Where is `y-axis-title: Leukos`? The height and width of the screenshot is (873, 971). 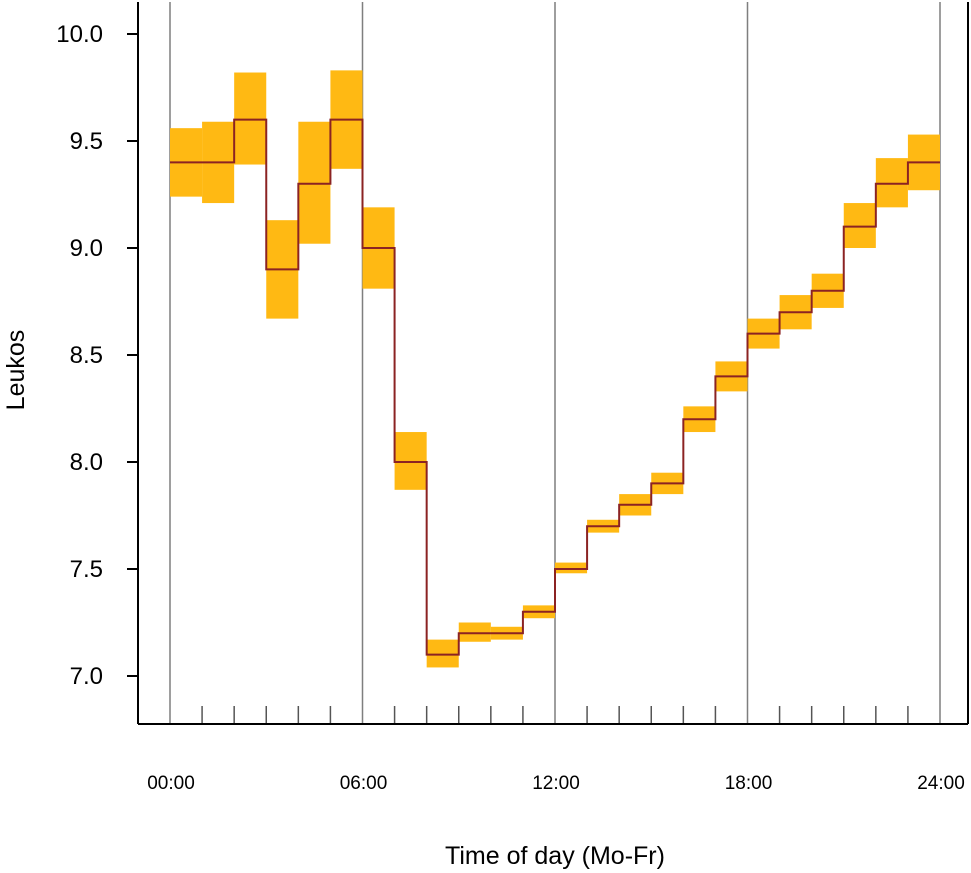 y-axis-title: Leukos is located at coordinates (16, 370).